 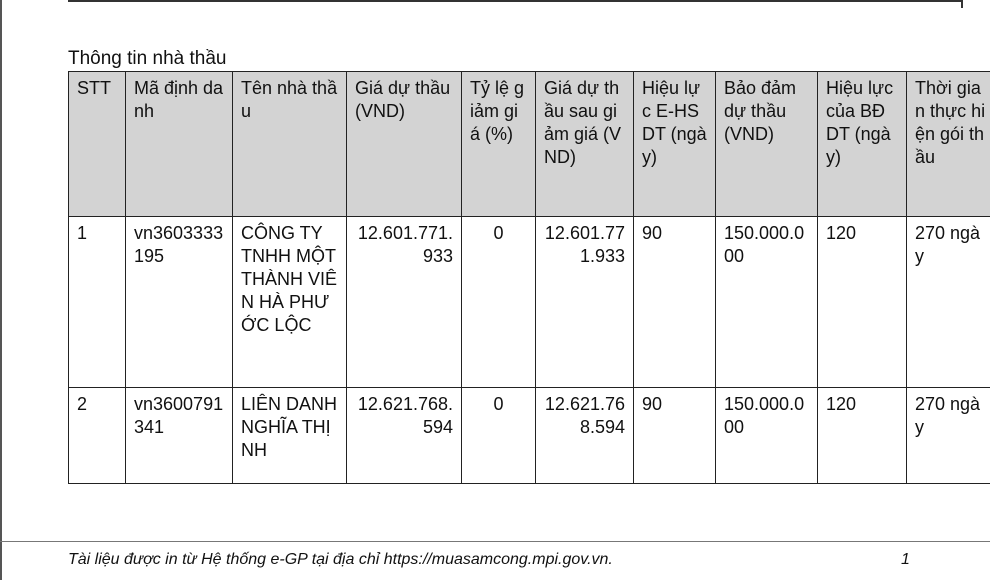 I want to click on header-stt: STT, so click(x=97, y=144).